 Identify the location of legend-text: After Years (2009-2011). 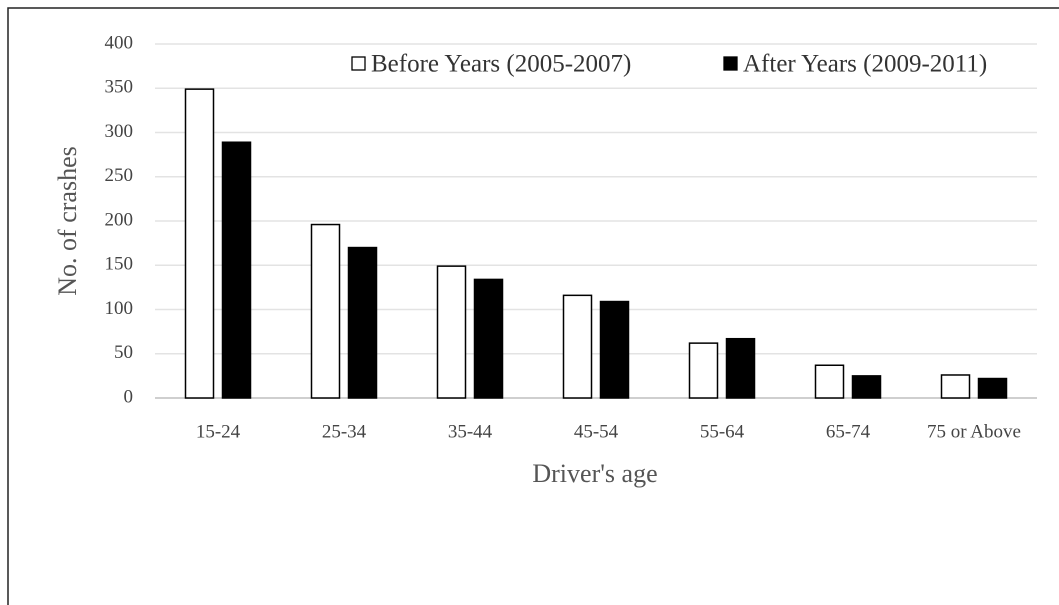
(865, 64).